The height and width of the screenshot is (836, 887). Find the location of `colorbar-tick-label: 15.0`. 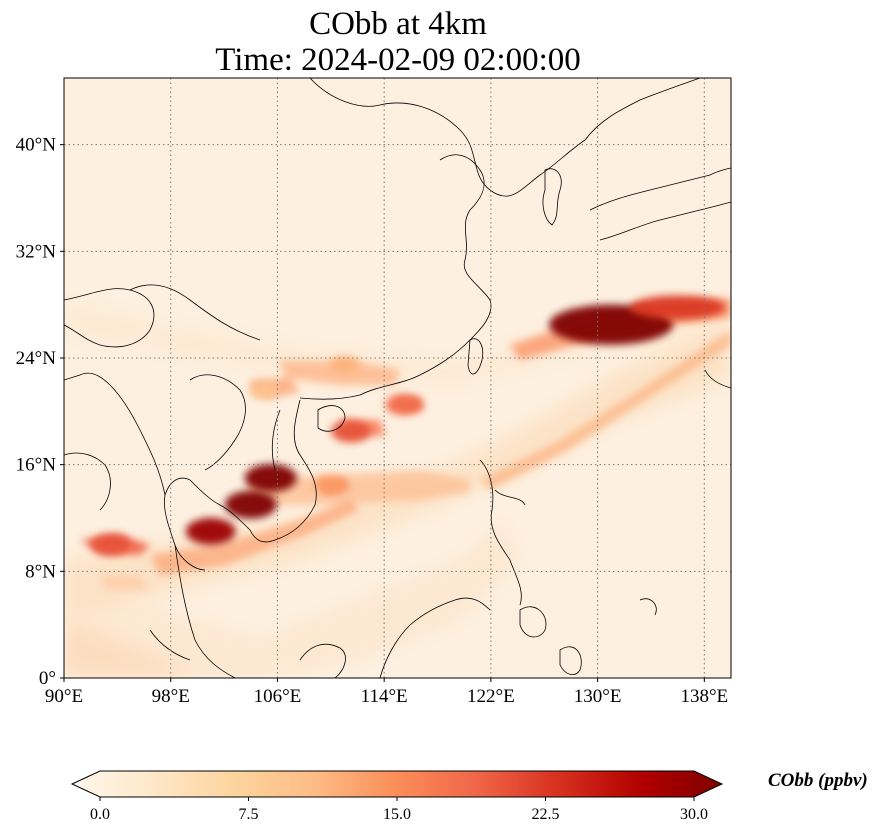

colorbar-tick-label: 15.0 is located at coordinates (397, 814).